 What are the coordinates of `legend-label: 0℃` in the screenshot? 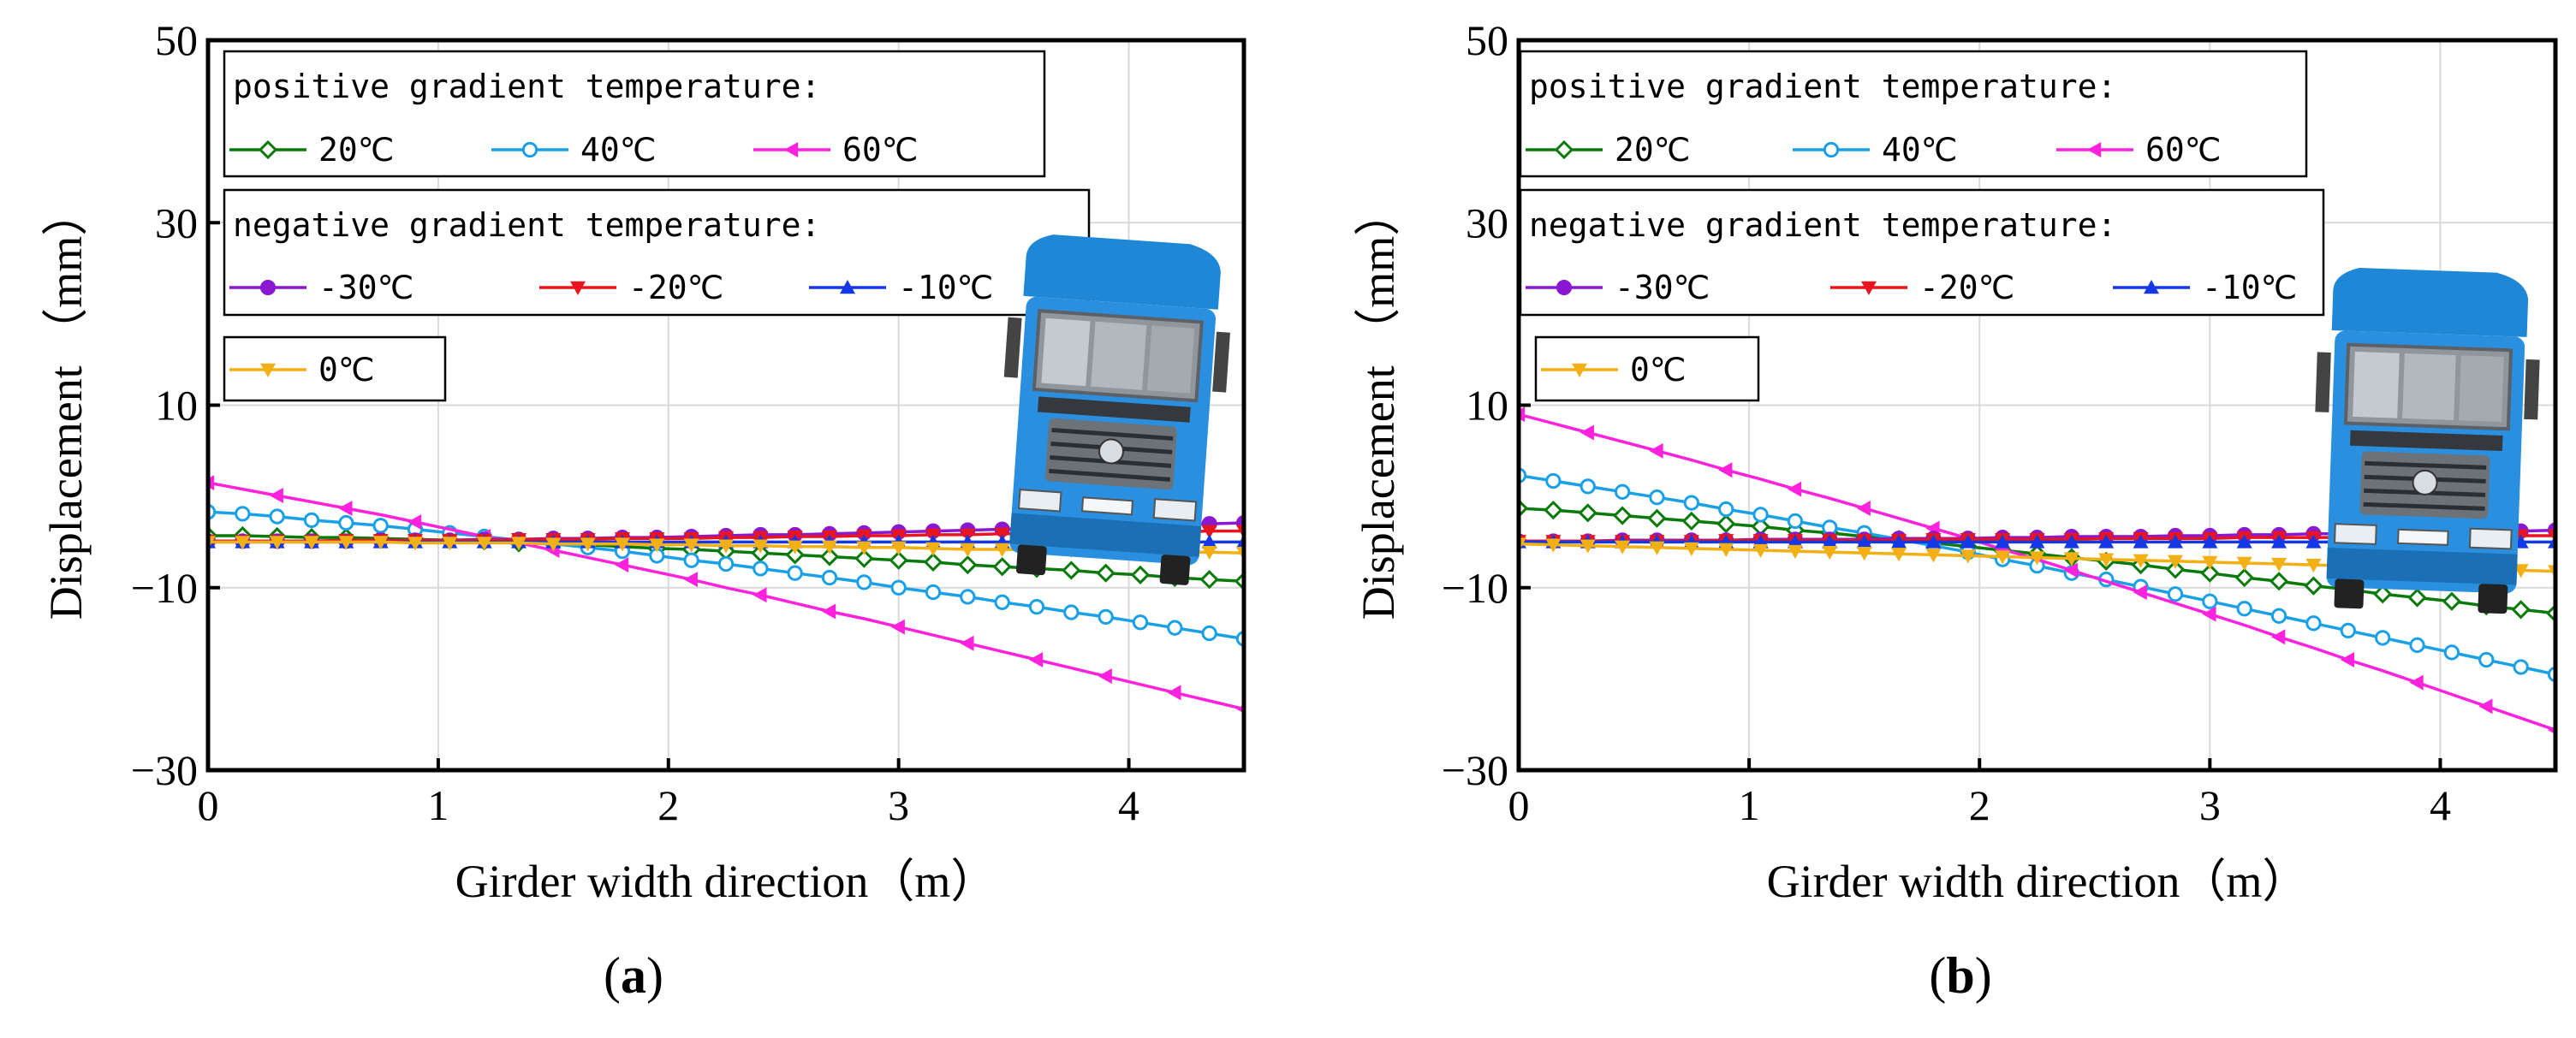 It's located at (347, 370).